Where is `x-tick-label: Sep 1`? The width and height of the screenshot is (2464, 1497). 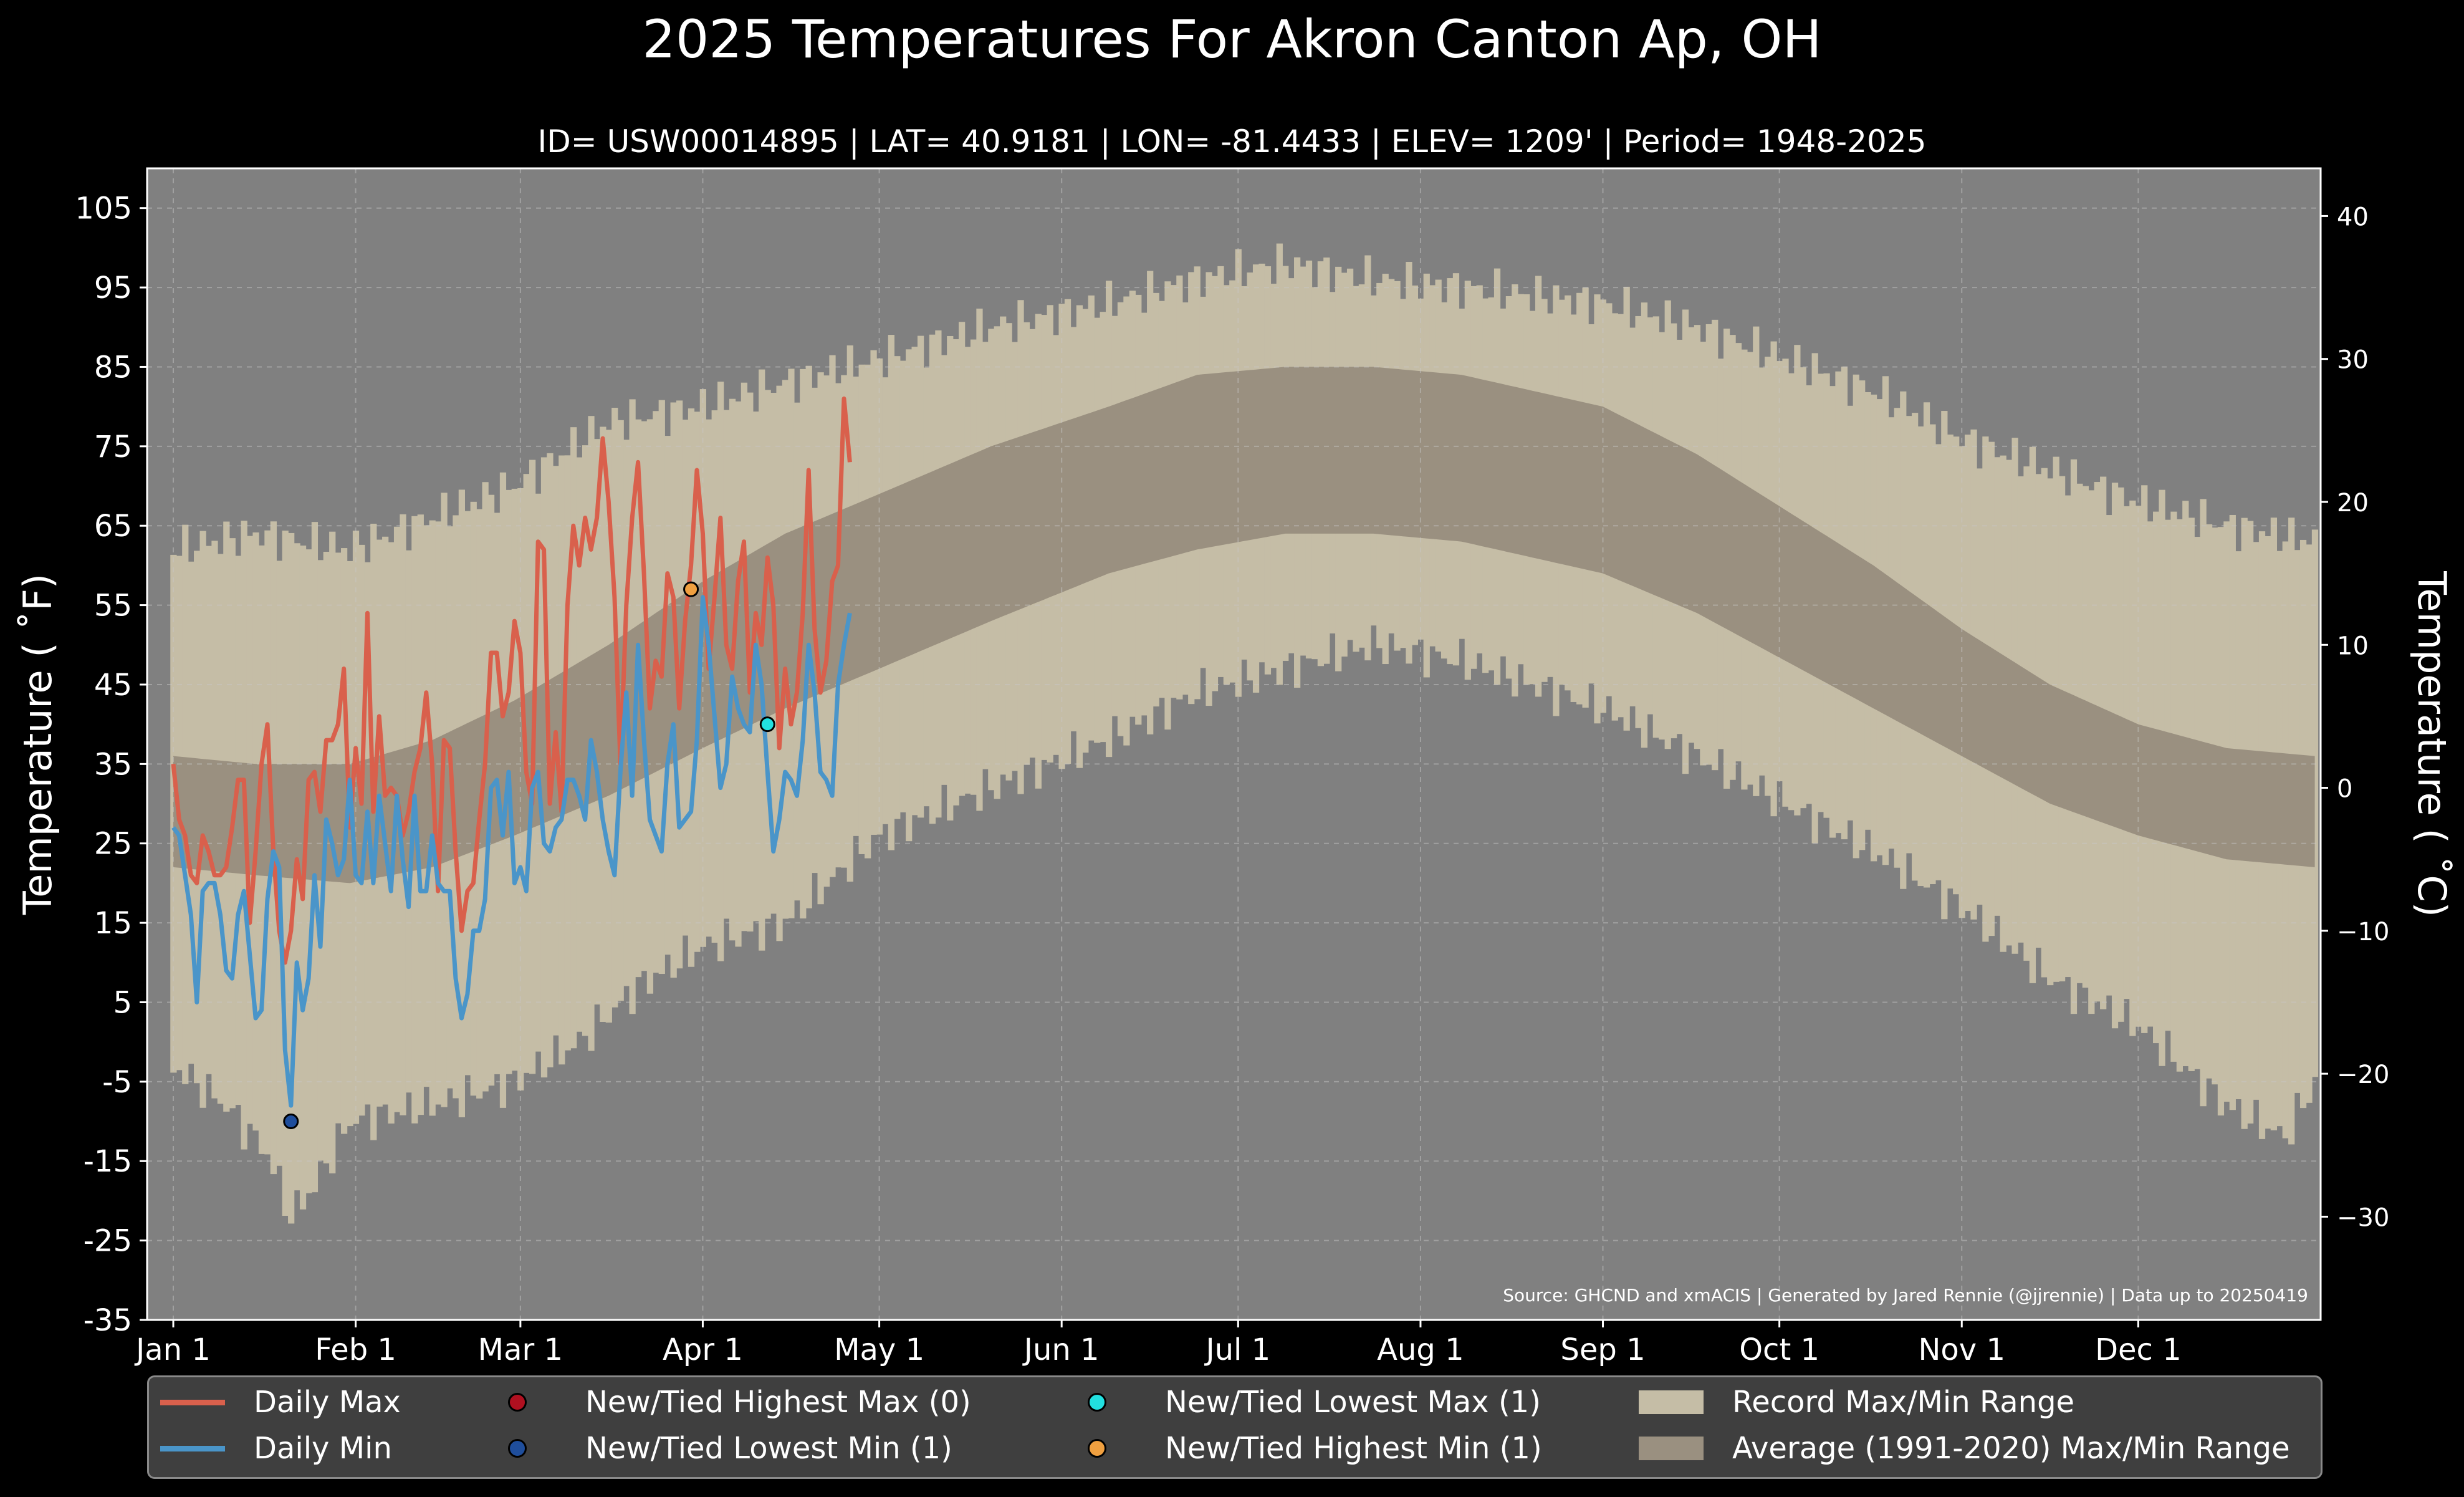
x-tick-label: Sep 1 is located at coordinates (1603, 1349).